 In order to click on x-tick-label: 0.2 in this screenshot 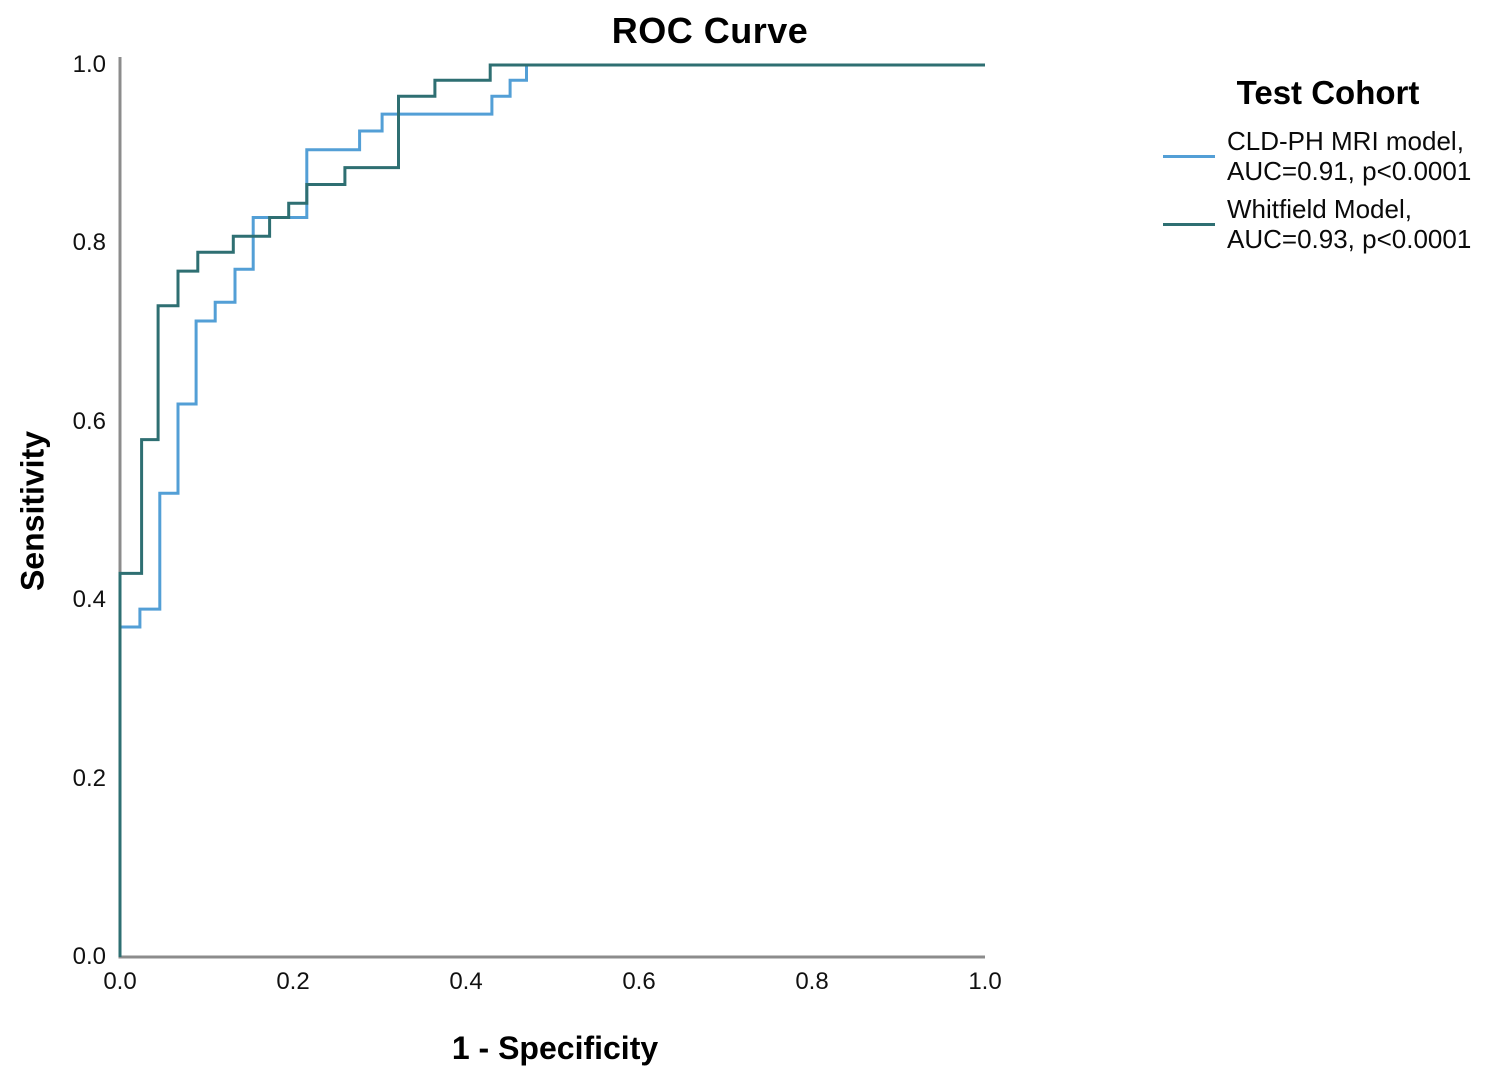, I will do `click(293, 981)`.